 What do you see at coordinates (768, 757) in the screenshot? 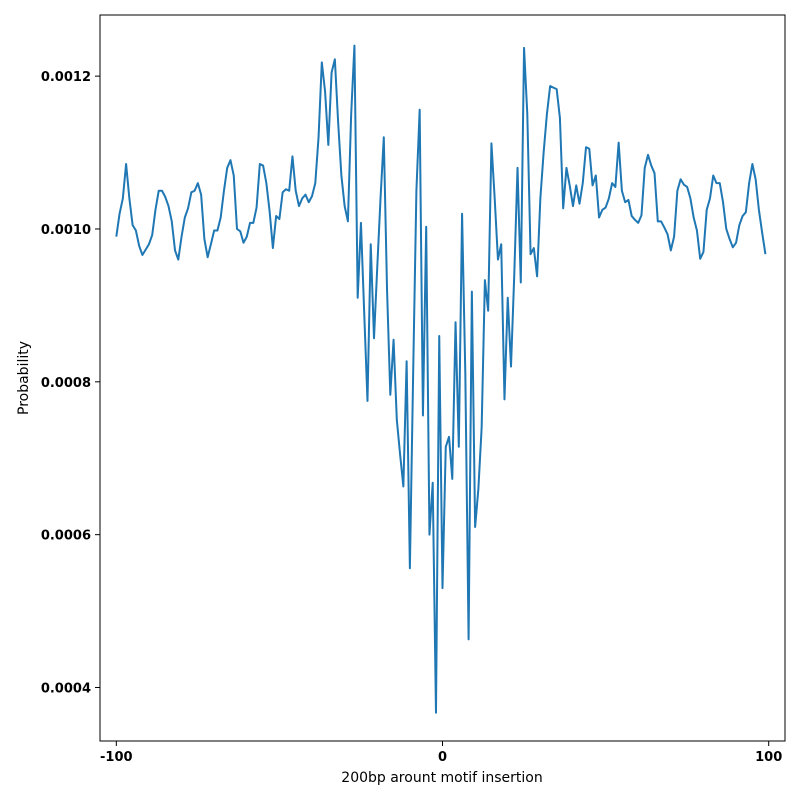
I see `x-tick-label: 100` at bounding box center [768, 757].